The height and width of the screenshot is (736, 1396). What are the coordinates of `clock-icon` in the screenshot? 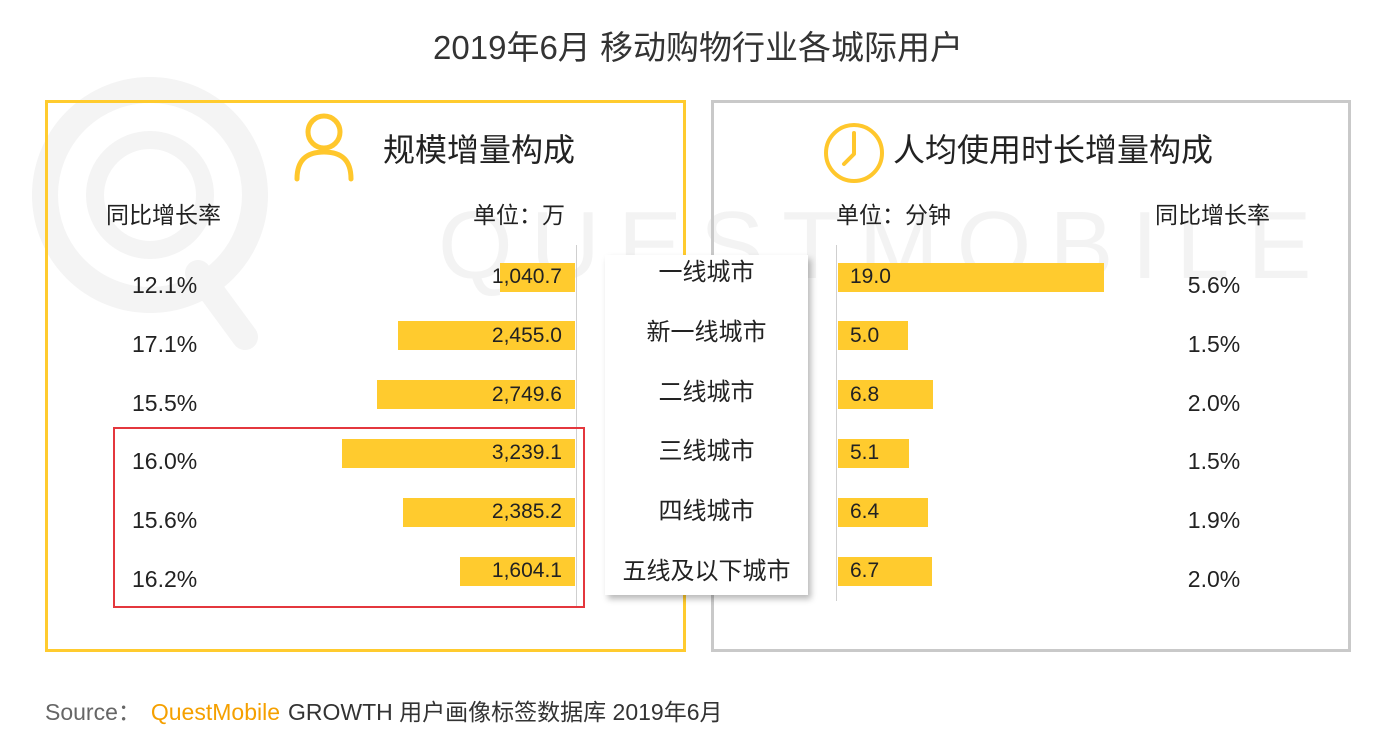 It's located at (854, 153).